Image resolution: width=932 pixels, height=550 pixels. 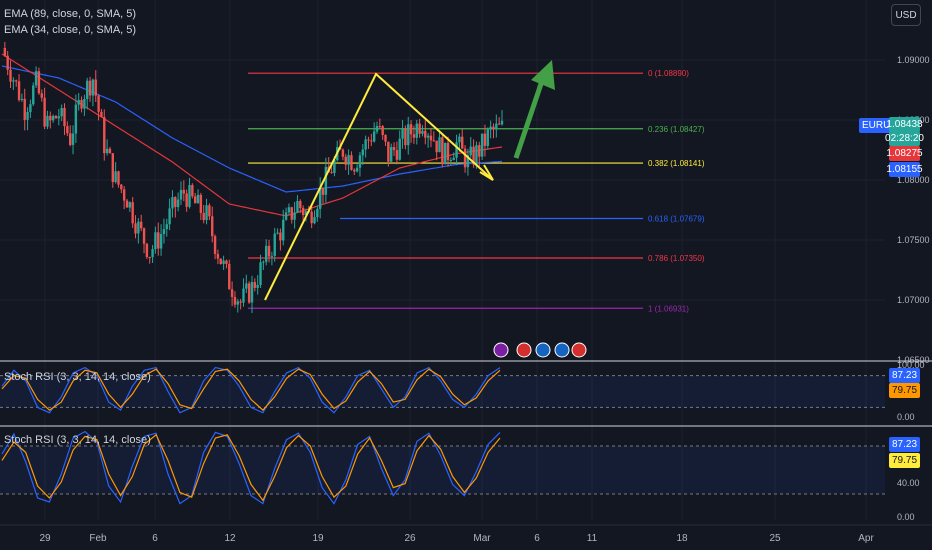 I want to click on time-tick: 11, so click(x=592, y=538).